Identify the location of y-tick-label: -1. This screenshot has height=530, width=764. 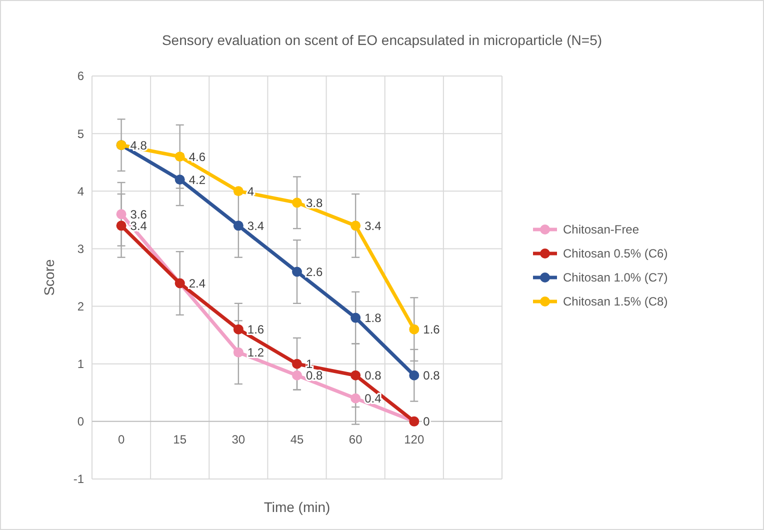
(78, 479).